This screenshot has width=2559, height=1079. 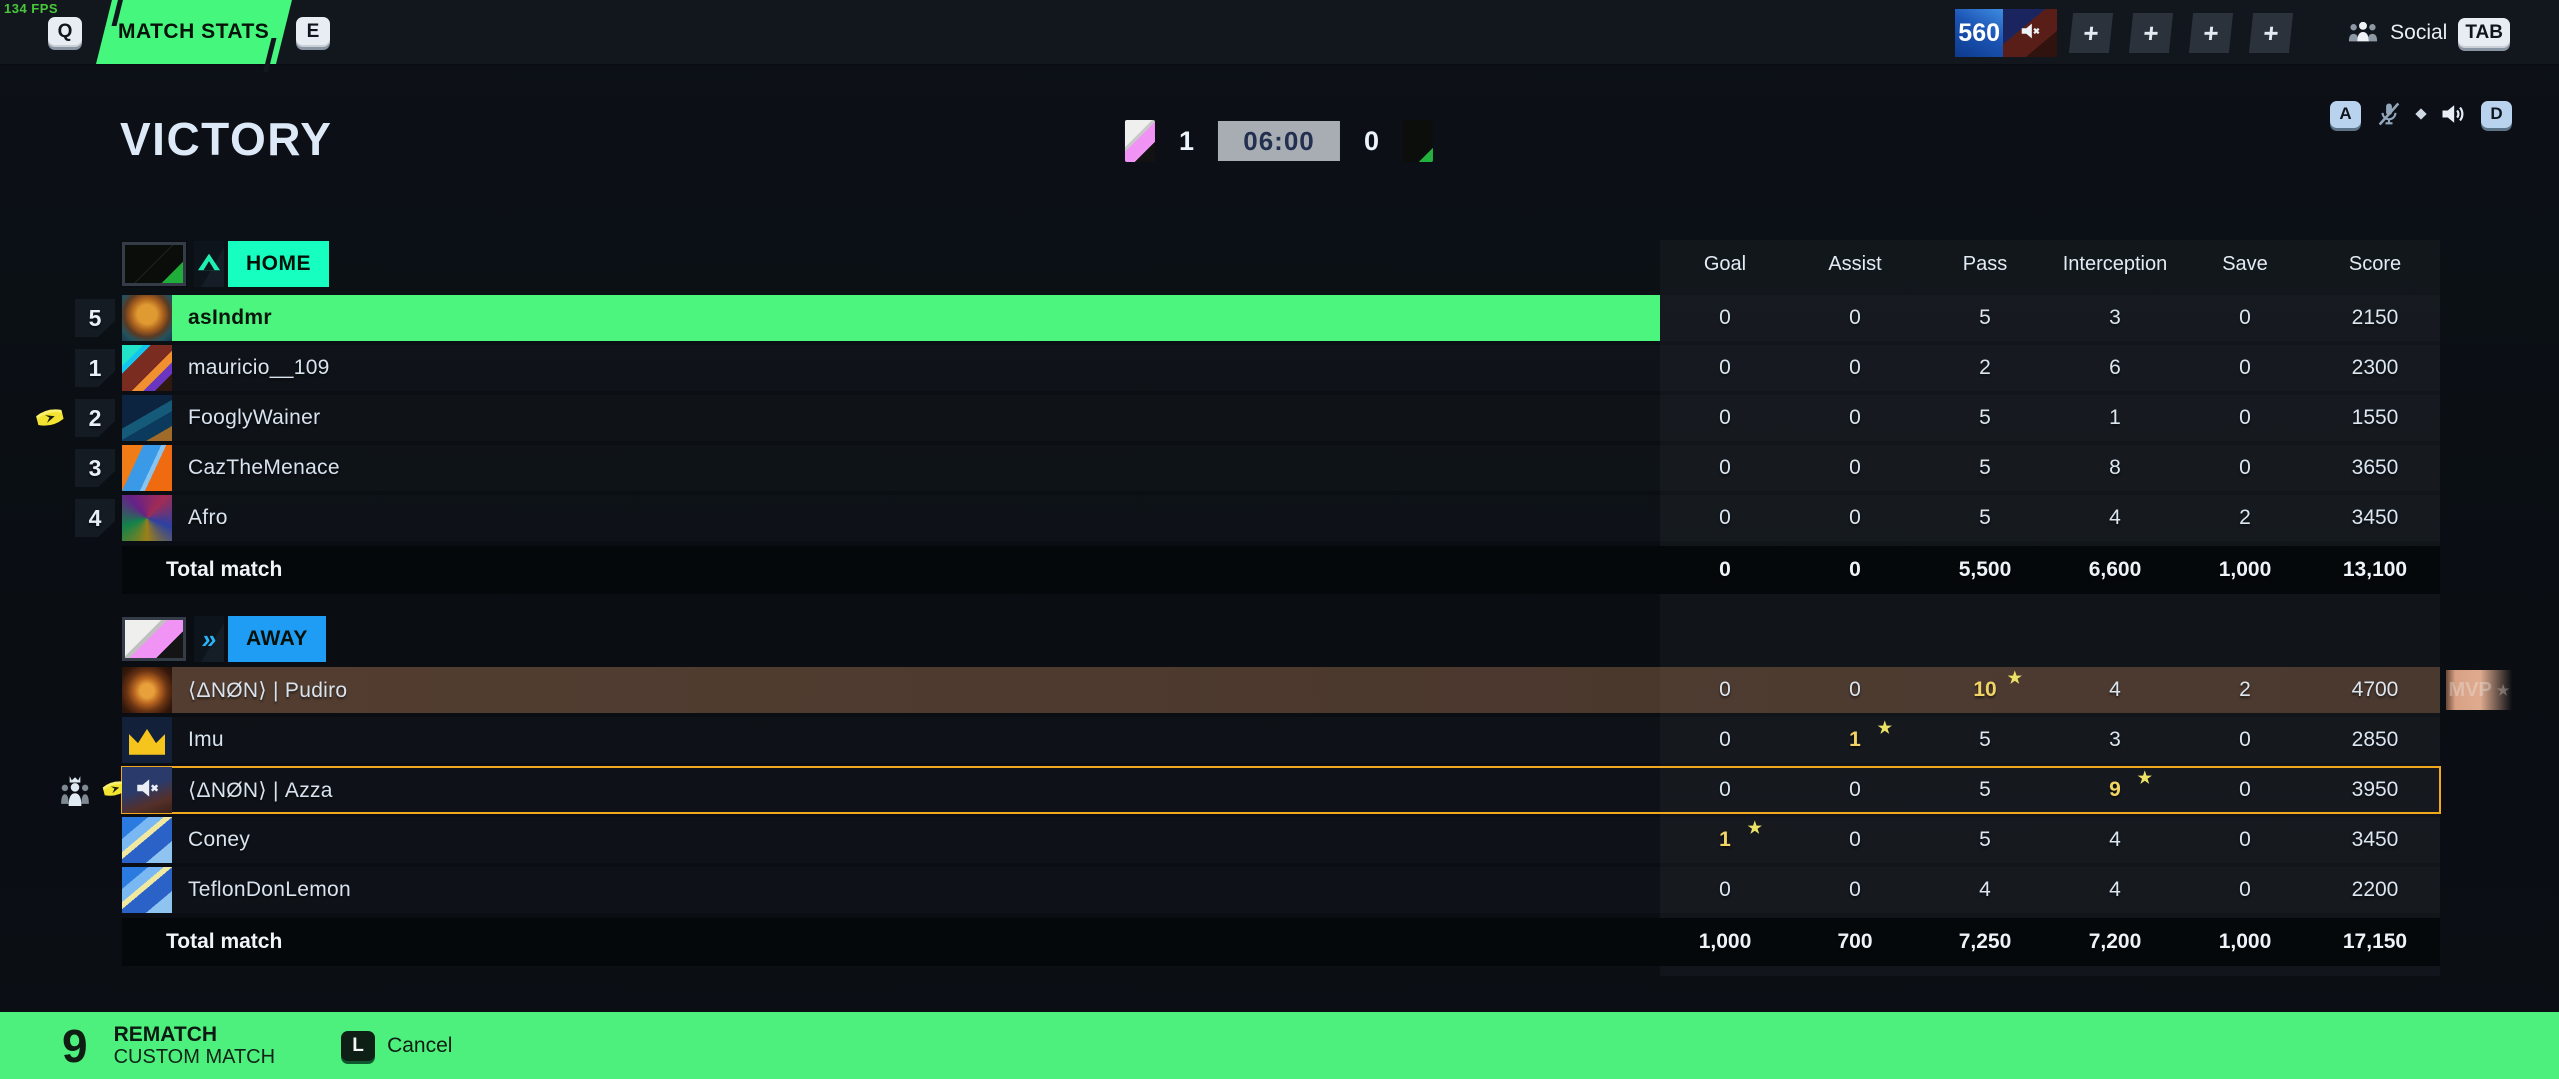 What do you see at coordinates (206, 739) in the screenshot?
I see `player-name: Imu` at bounding box center [206, 739].